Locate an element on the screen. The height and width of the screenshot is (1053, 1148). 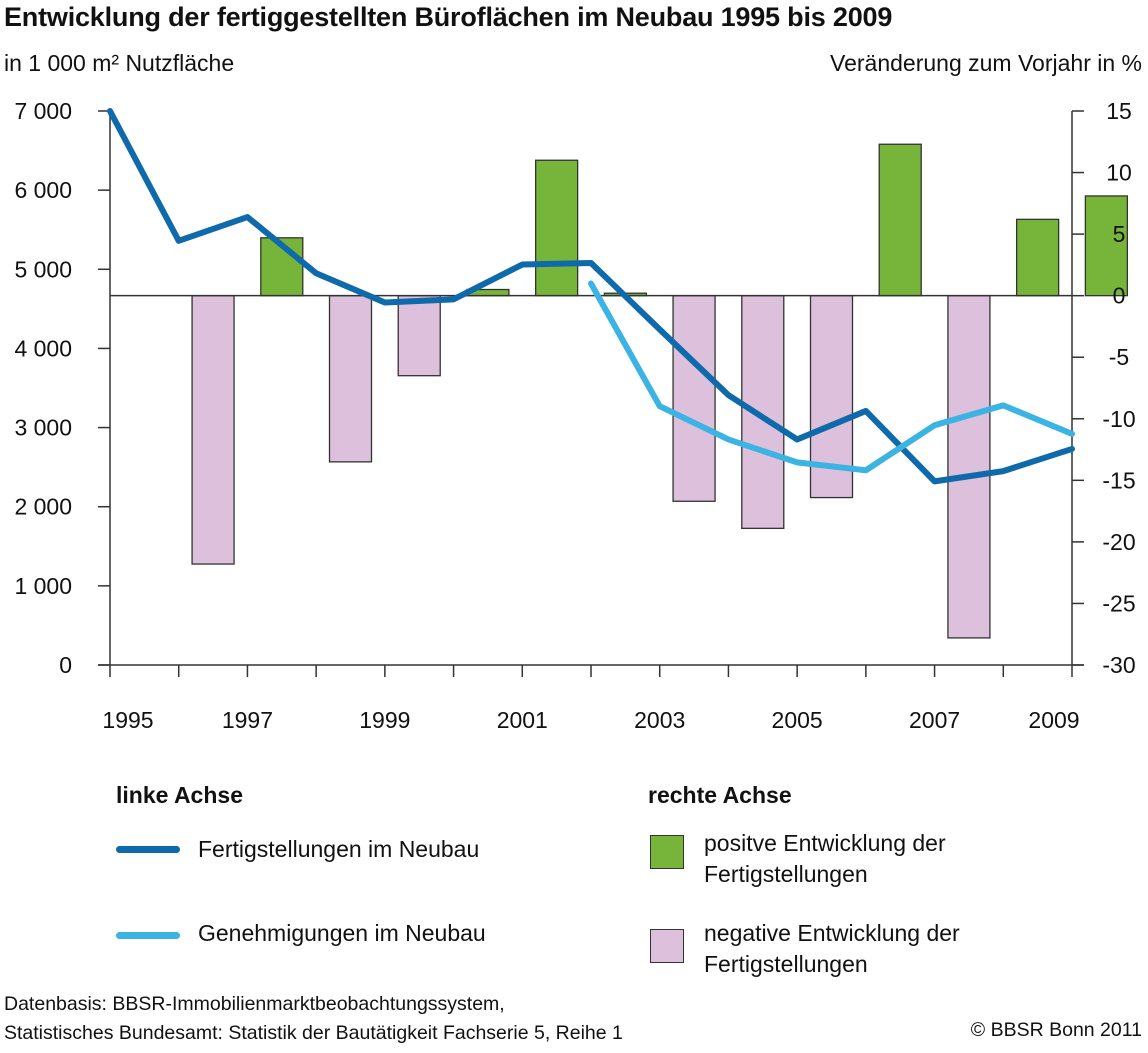
legend-label-negative-line1: negative Entwicklung der is located at coordinates (832, 933).